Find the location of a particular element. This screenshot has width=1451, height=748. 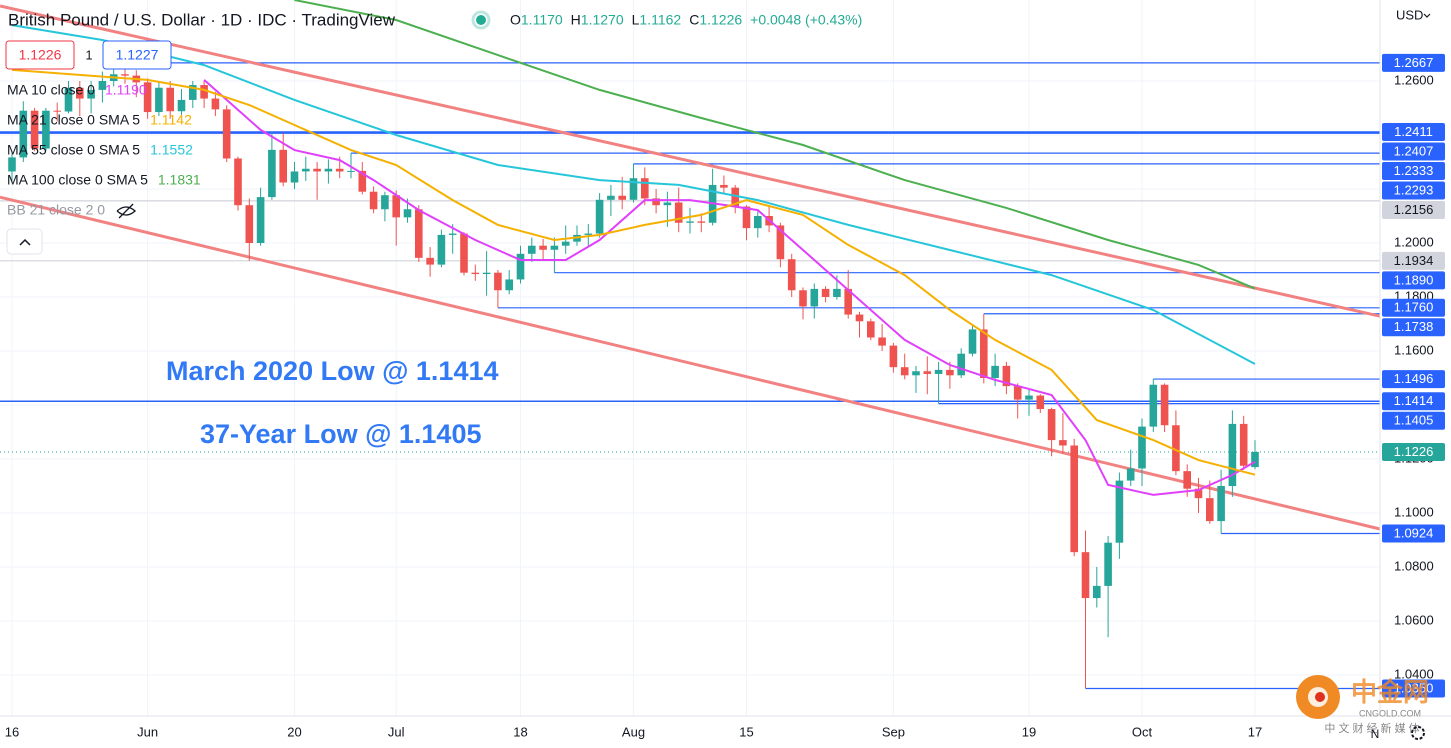

ohlc-value: 1.1170 is located at coordinates (542, 20).